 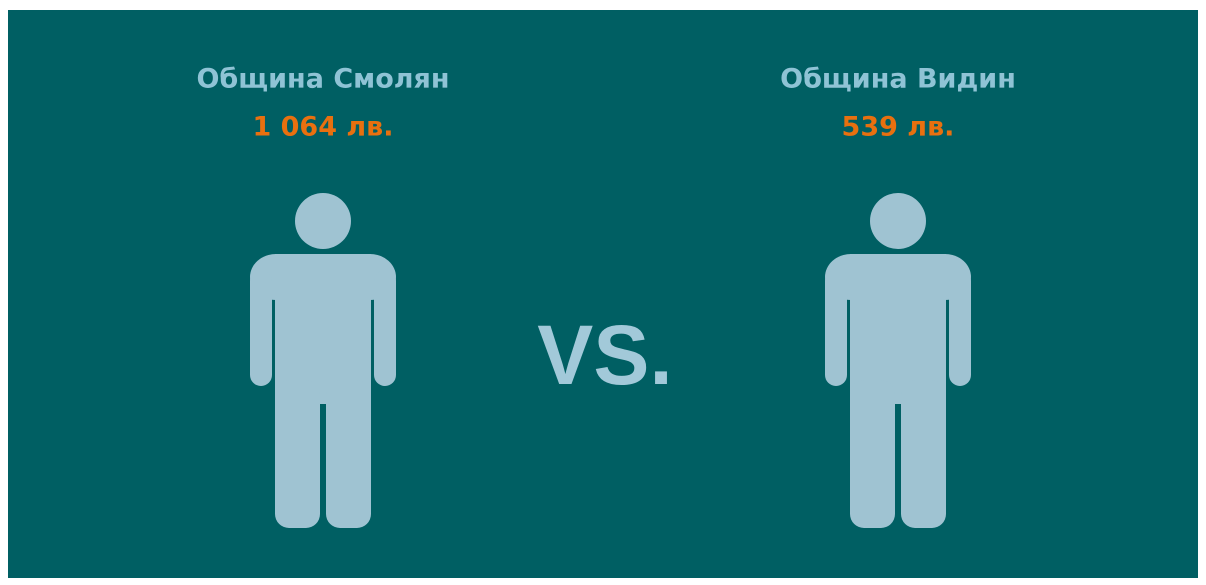 I want to click on right-amount: 539 лв., so click(x=898, y=127).